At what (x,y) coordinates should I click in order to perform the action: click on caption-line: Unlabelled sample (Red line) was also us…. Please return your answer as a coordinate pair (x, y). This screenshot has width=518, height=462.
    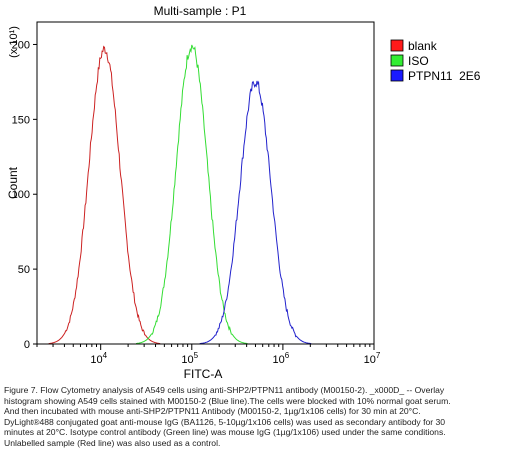
    Looking at the image, I should click on (112, 442).